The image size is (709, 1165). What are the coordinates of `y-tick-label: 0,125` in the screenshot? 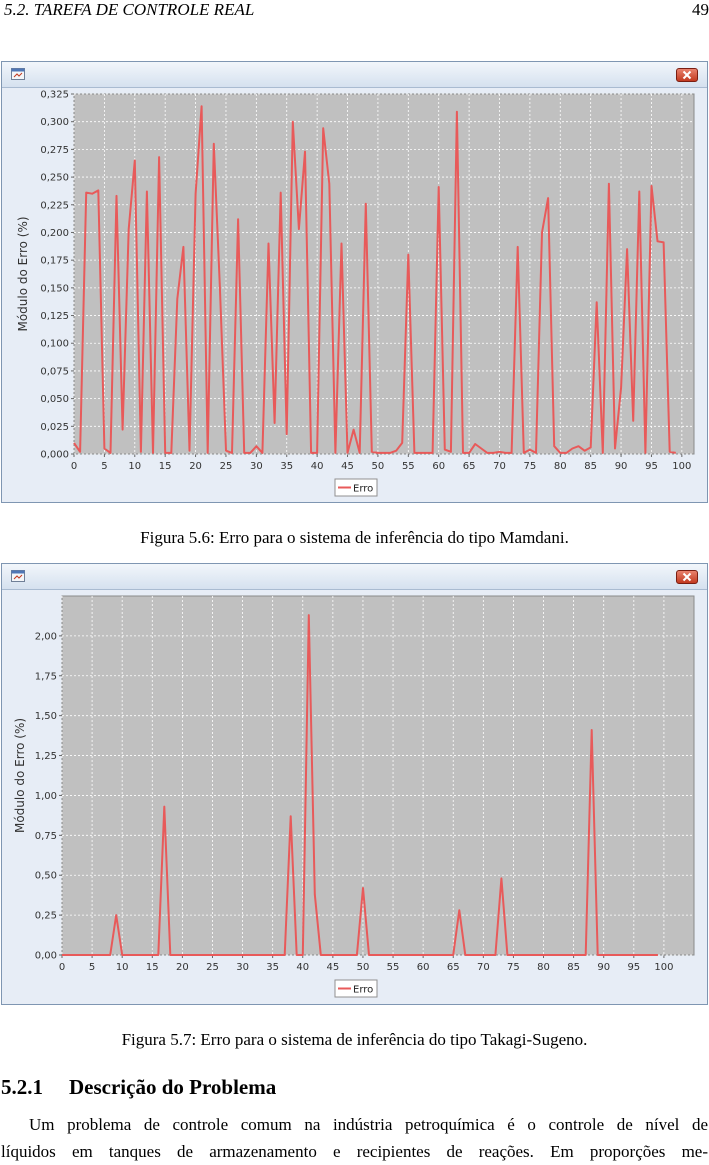 It's located at (54, 316).